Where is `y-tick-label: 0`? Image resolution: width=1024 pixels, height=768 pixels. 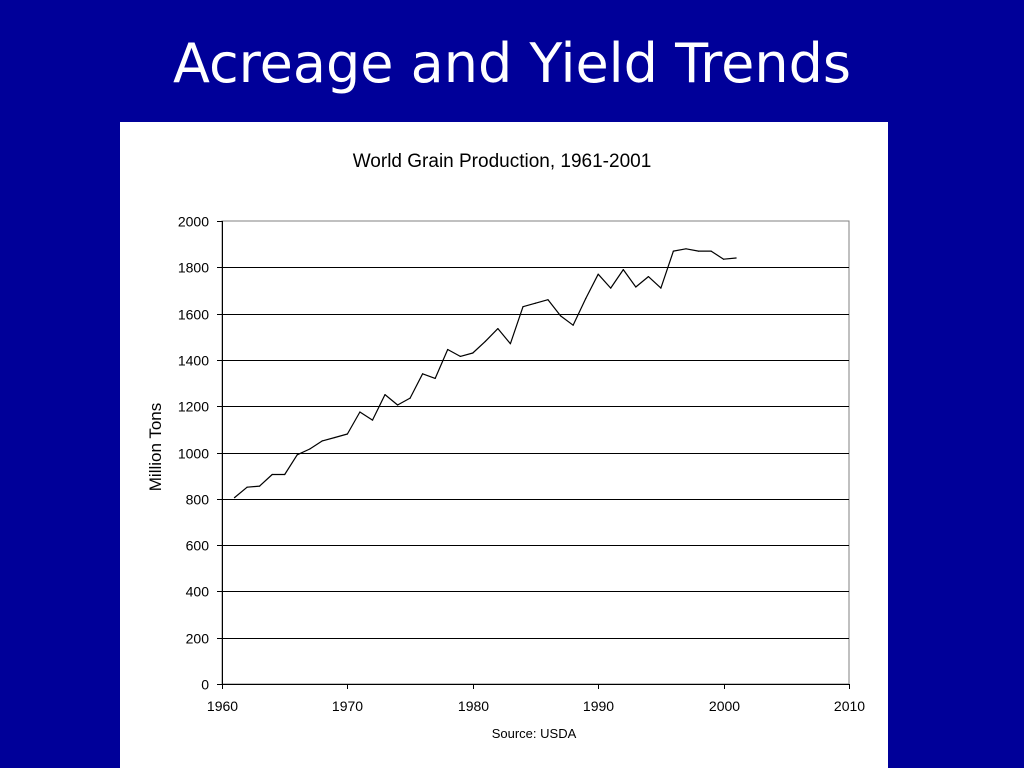
y-tick-label: 0 is located at coordinates (205, 685).